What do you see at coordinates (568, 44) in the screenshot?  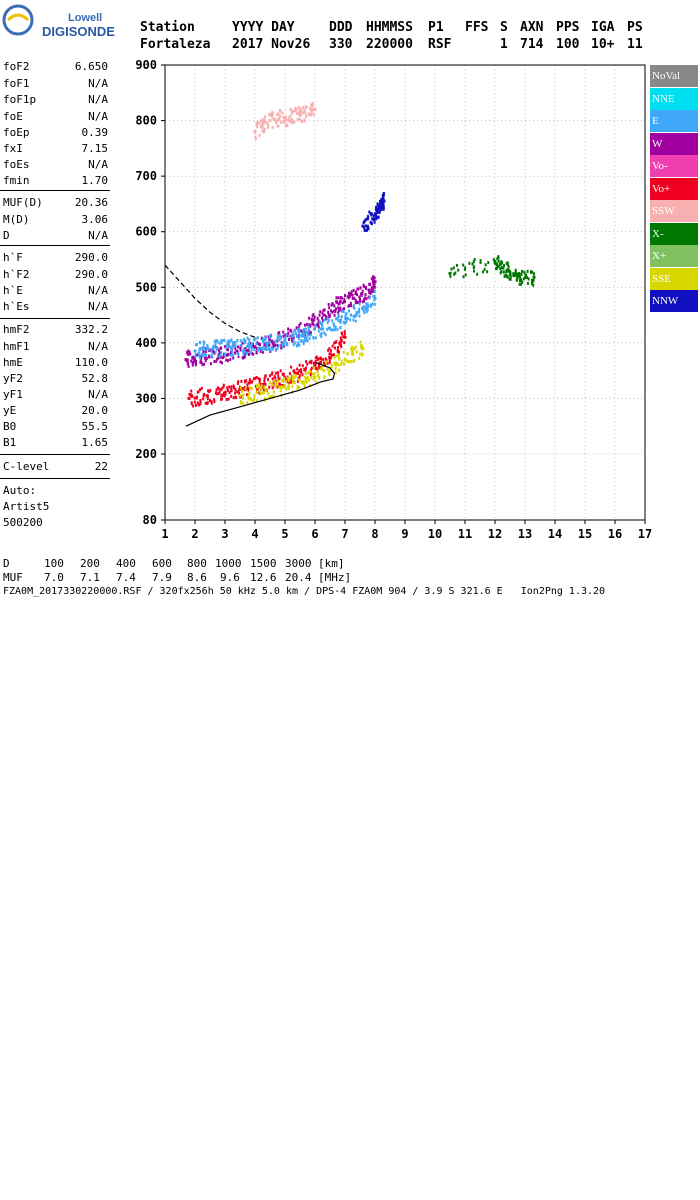 I see `header-value: 100` at bounding box center [568, 44].